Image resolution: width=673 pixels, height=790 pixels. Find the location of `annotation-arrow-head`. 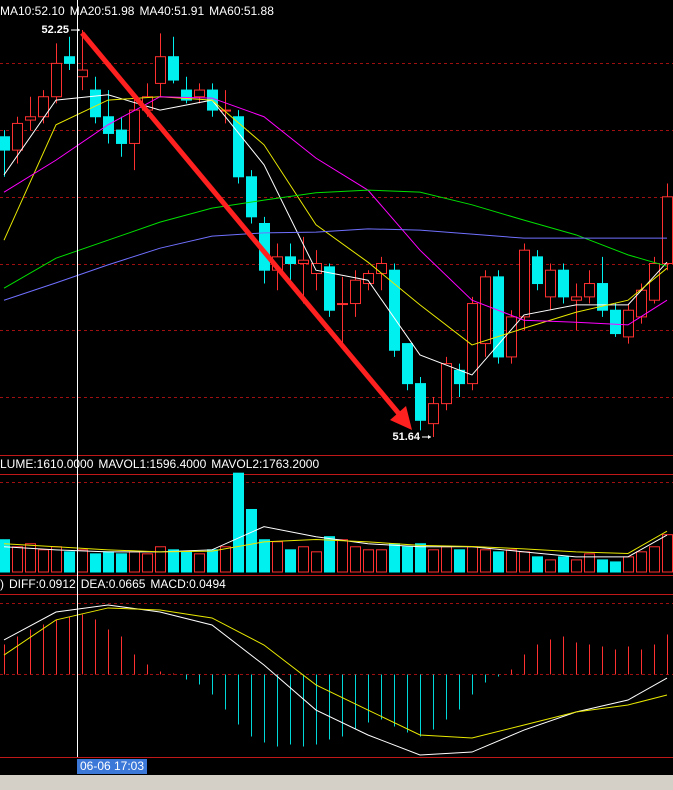

annotation-arrow-head is located at coordinates (429, 436).